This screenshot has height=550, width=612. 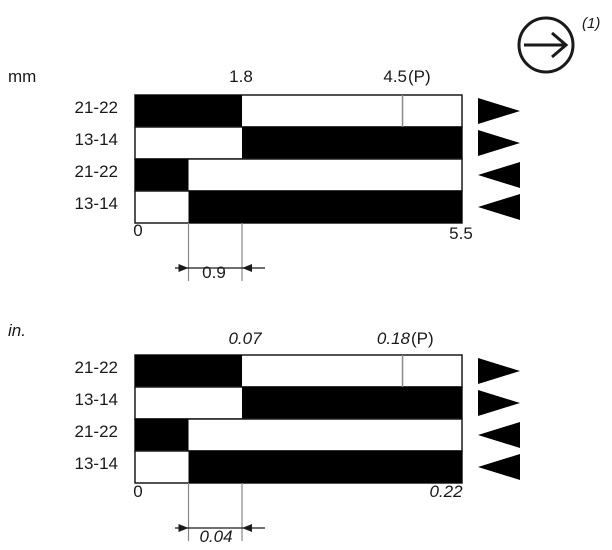 What do you see at coordinates (591, 23) in the screenshot?
I see `direction-note: (1)` at bounding box center [591, 23].